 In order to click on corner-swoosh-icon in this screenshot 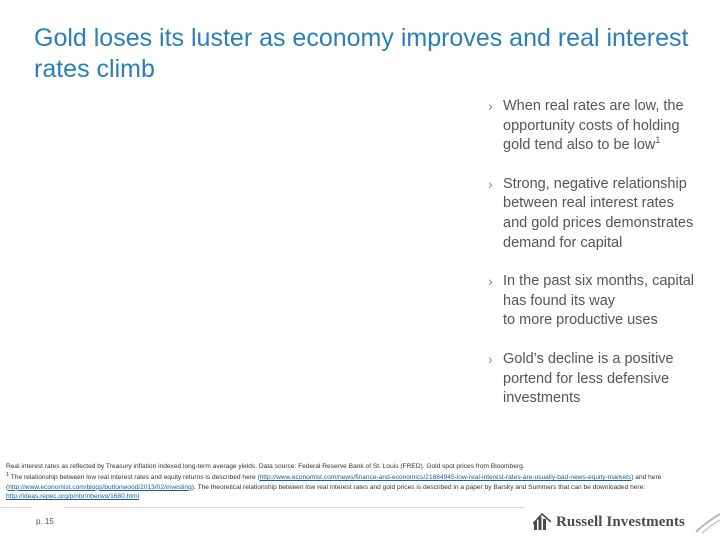, I will do `click(707, 523)`.